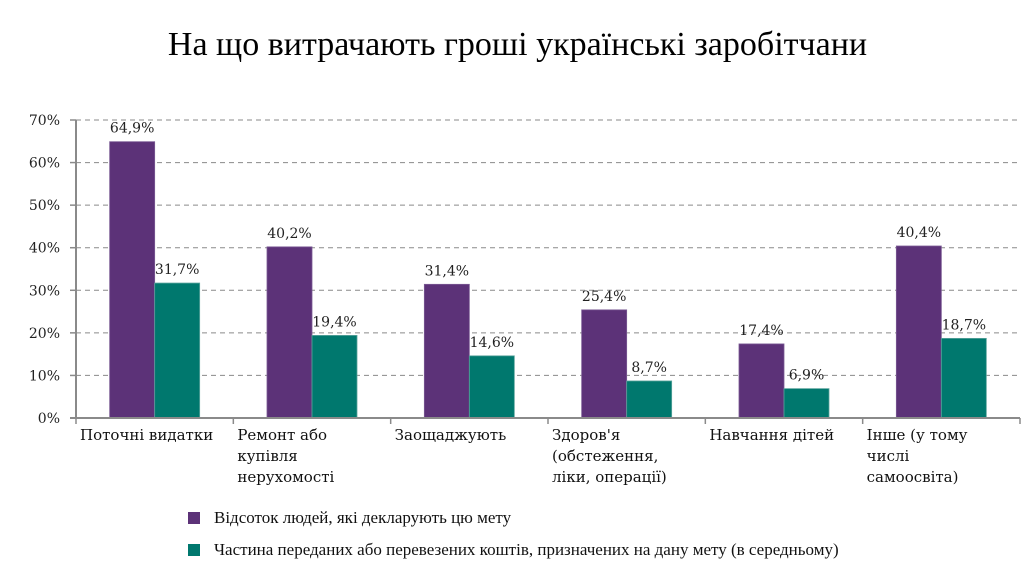 The height and width of the screenshot is (572, 1035). I want to click on y-tick-label: 70%, so click(44, 121).